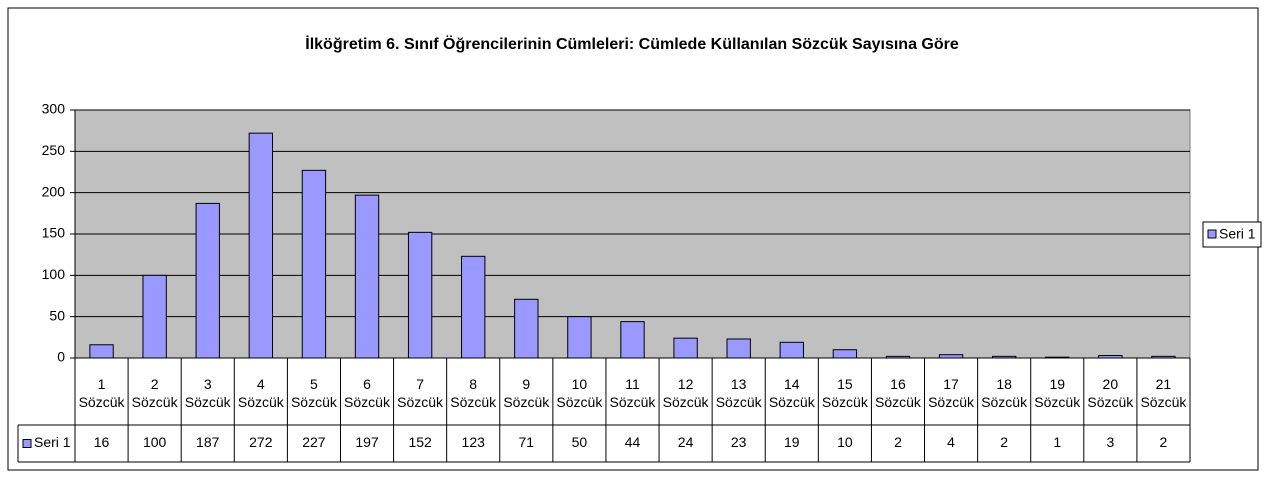  What do you see at coordinates (261, 442) in the screenshot?
I see `table-value: 272` at bounding box center [261, 442].